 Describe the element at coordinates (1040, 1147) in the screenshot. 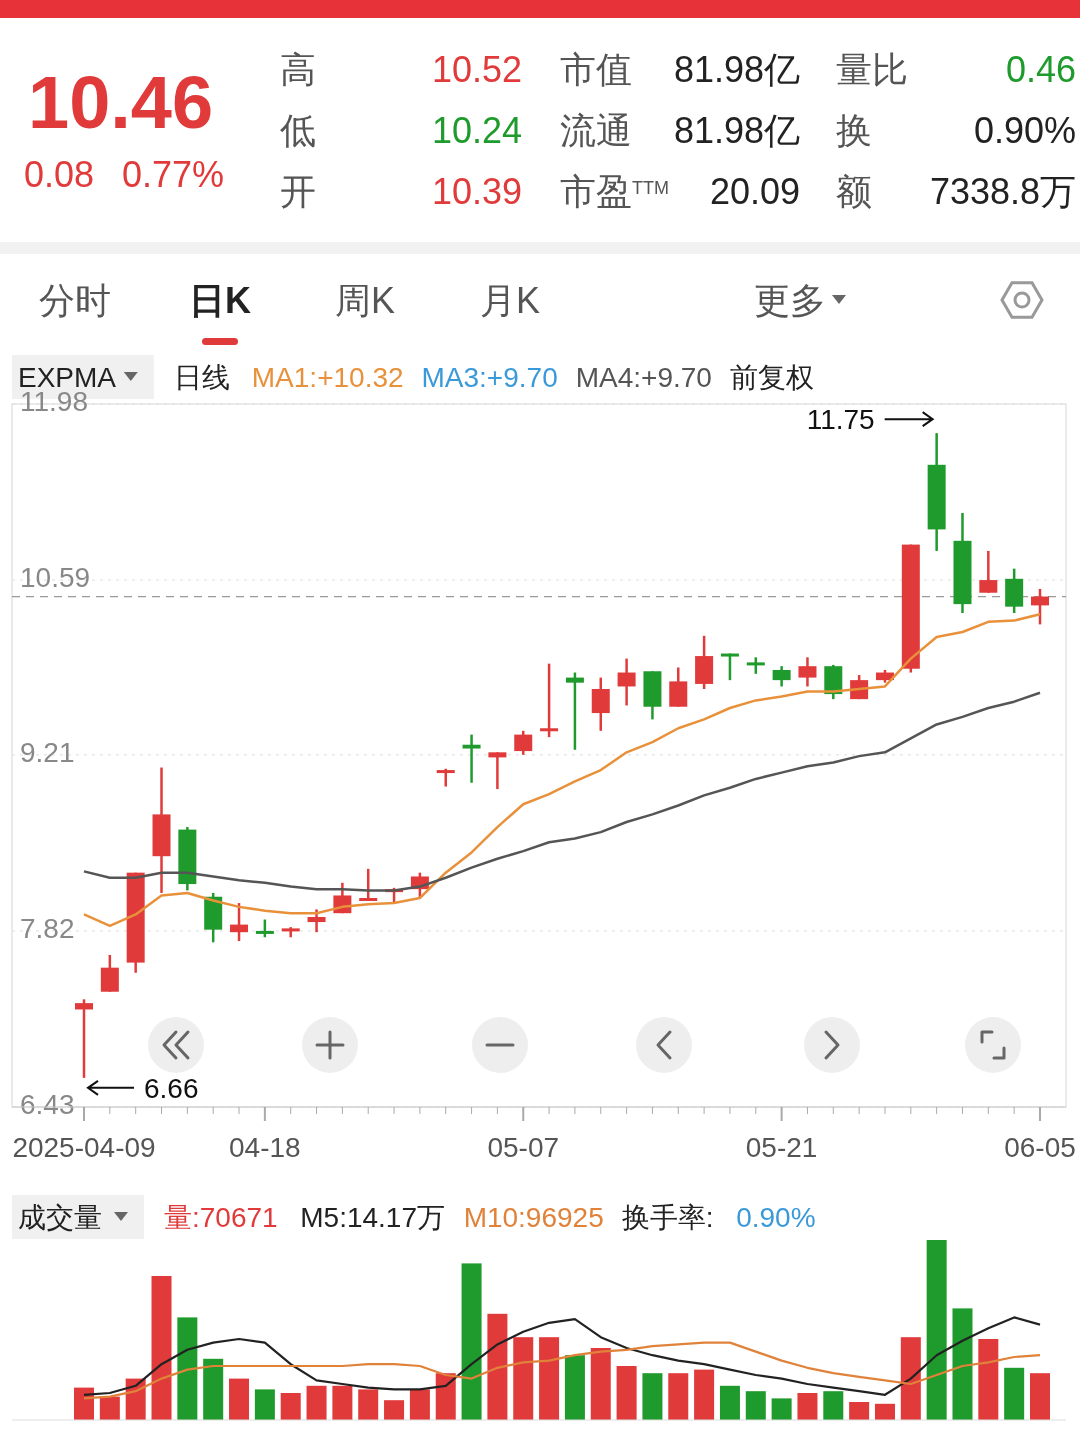

I see `x-tick-label: 06-05` at that location.